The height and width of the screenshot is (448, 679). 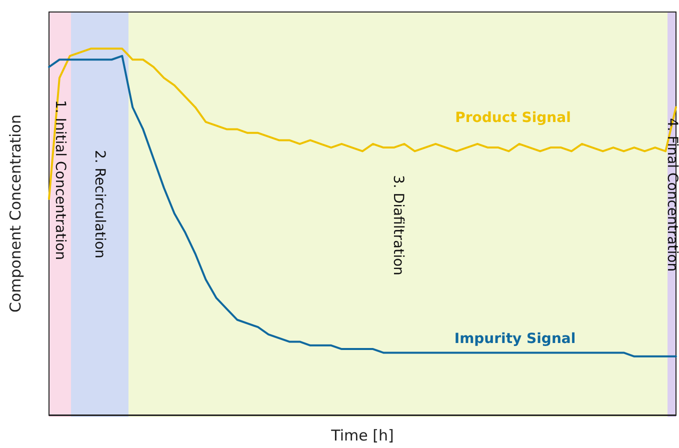 I want to click on annotation: 4. Final Concentration, so click(x=671, y=195).